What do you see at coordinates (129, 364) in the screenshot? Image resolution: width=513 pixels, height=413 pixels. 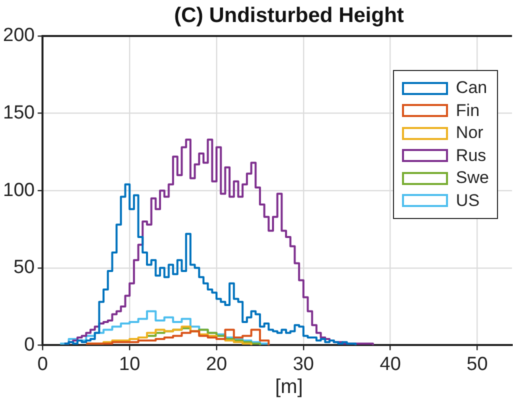 I see `x-tick-label: 10` at bounding box center [129, 364].